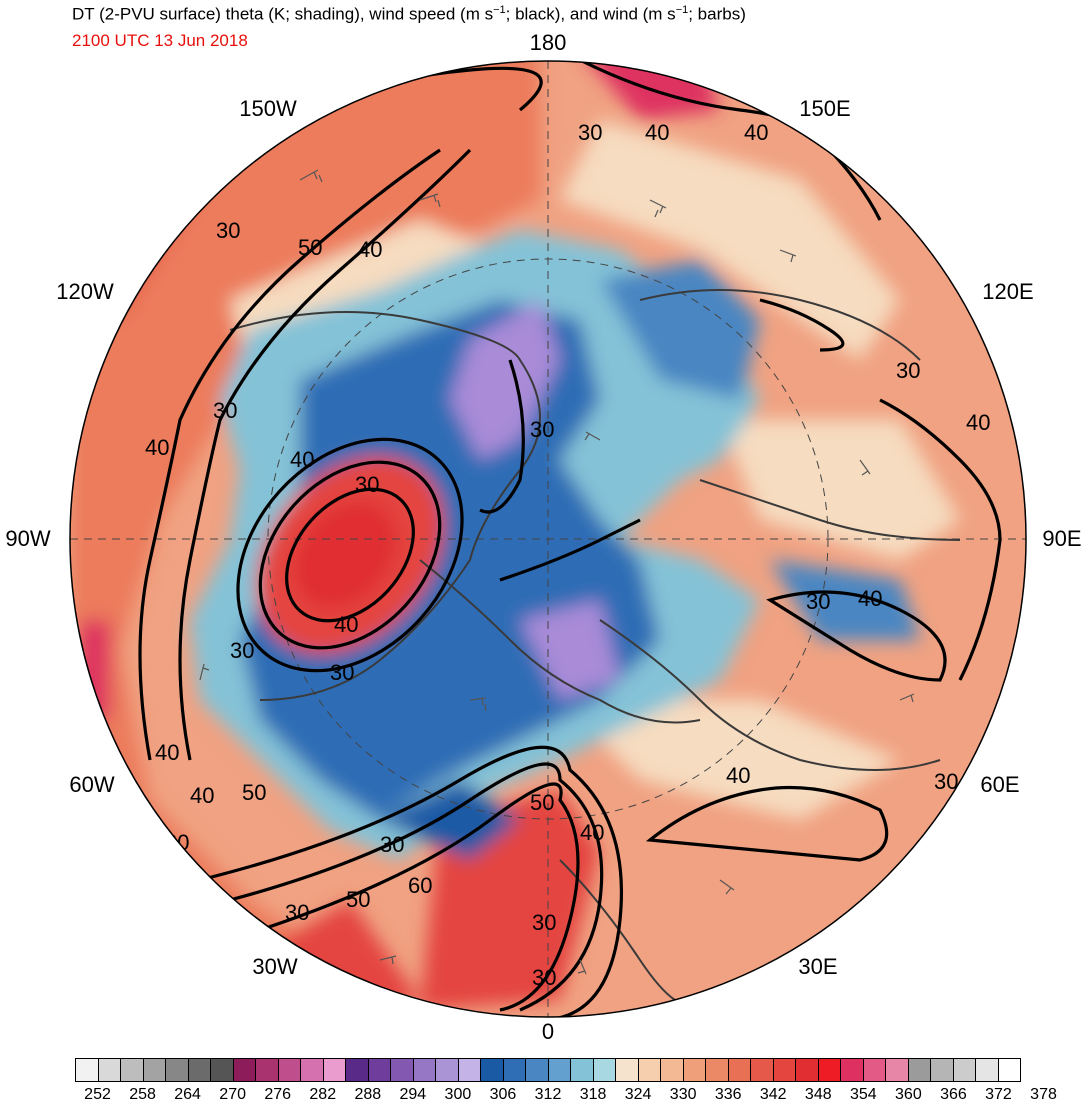 This screenshot has width=1088, height=1106. What do you see at coordinates (1000, 784) in the screenshot?
I see `lon-label-60e: 60E` at bounding box center [1000, 784].